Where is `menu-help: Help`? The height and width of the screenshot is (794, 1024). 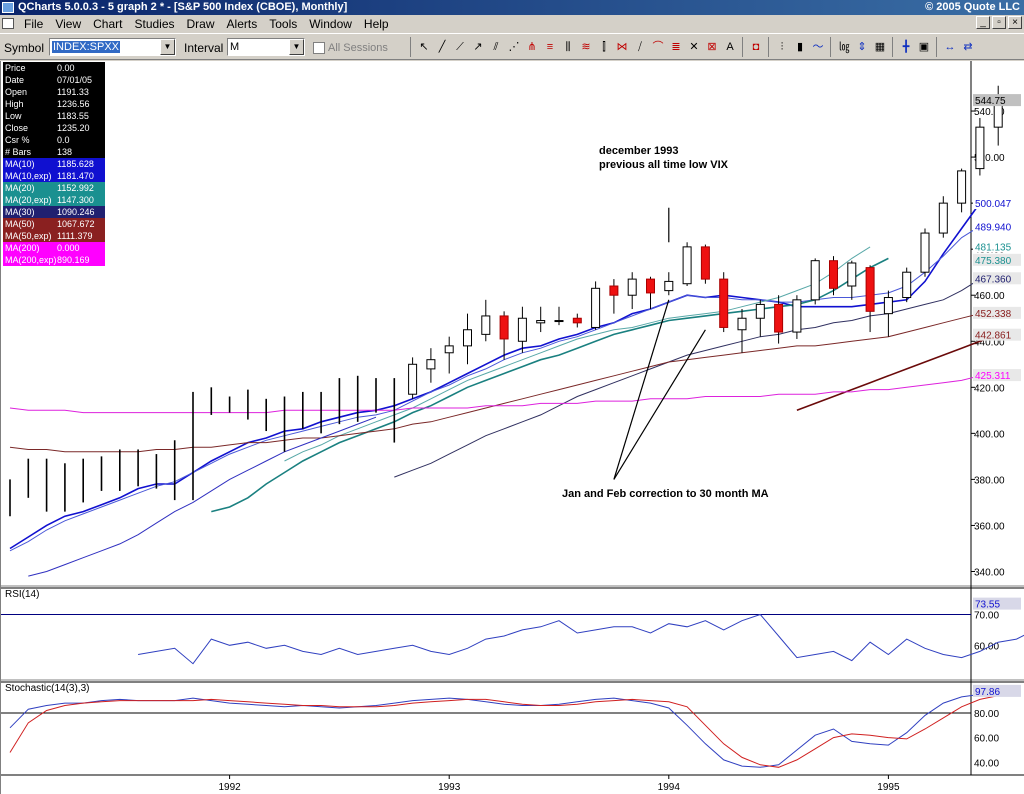 menu-help: Help is located at coordinates (376, 24).